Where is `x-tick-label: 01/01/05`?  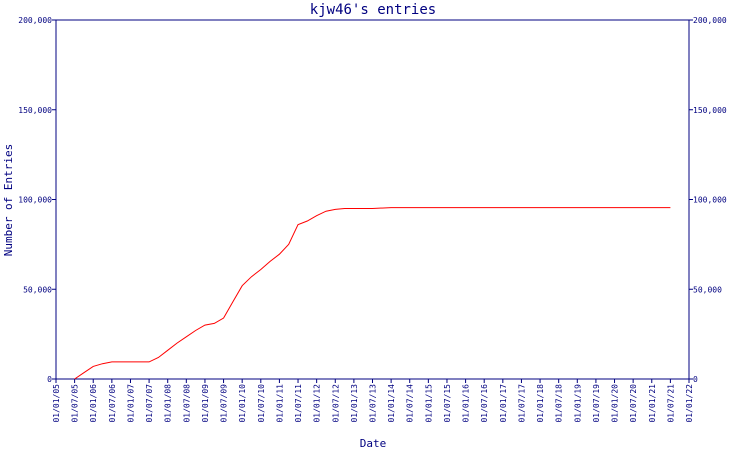 x-tick-label: 01/01/05 is located at coordinates (56, 403).